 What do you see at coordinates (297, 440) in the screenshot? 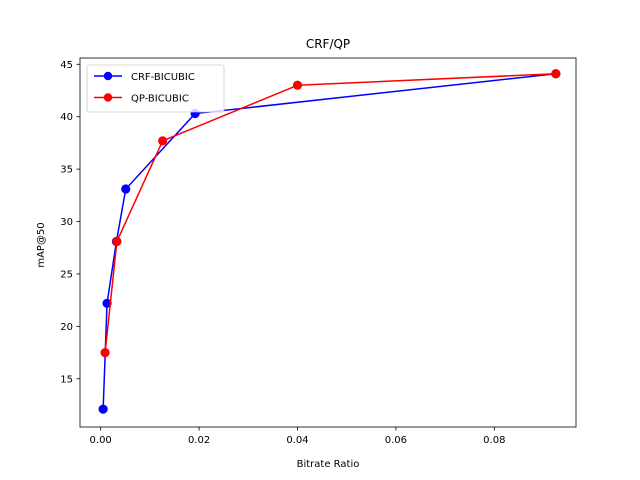
I see `x-tick-label: 0.04` at bounding box center [297, 440].